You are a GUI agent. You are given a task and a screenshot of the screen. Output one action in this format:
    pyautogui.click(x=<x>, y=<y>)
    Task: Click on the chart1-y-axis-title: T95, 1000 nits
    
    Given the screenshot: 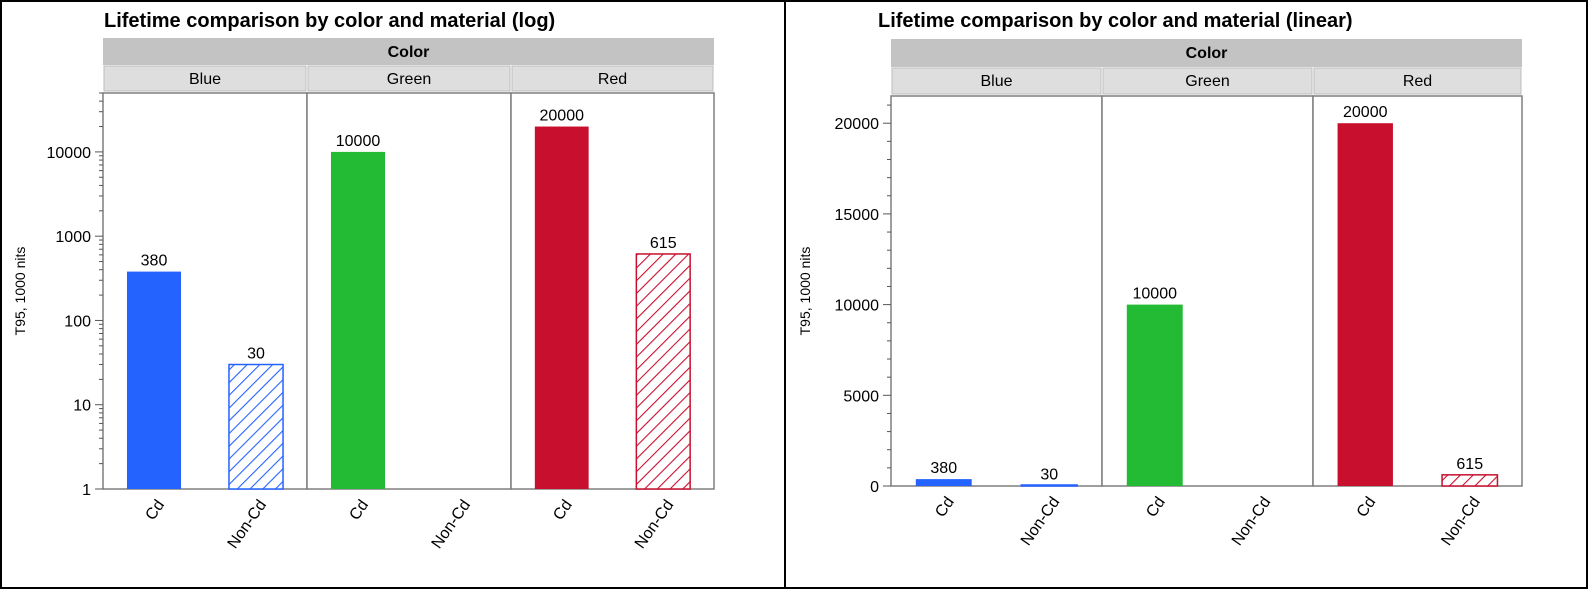 What is the action you would take?
    pyautogui.click(x=20, y=291)
    